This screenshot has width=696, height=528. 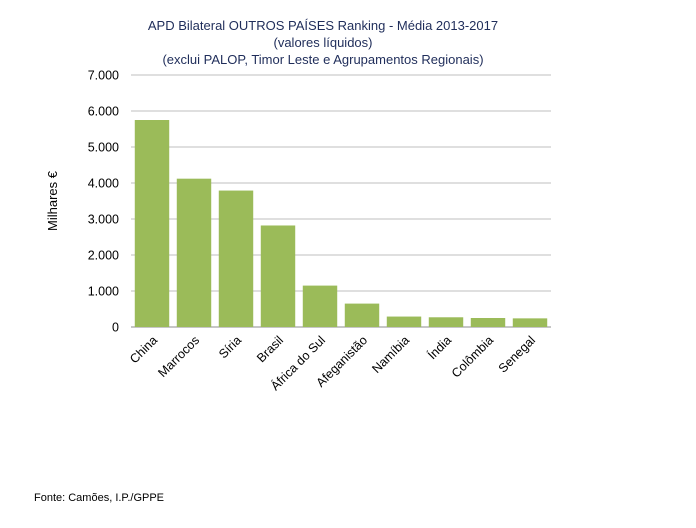 I want to click on y-axis-label: Milhares €, so click(x=52, y=200).